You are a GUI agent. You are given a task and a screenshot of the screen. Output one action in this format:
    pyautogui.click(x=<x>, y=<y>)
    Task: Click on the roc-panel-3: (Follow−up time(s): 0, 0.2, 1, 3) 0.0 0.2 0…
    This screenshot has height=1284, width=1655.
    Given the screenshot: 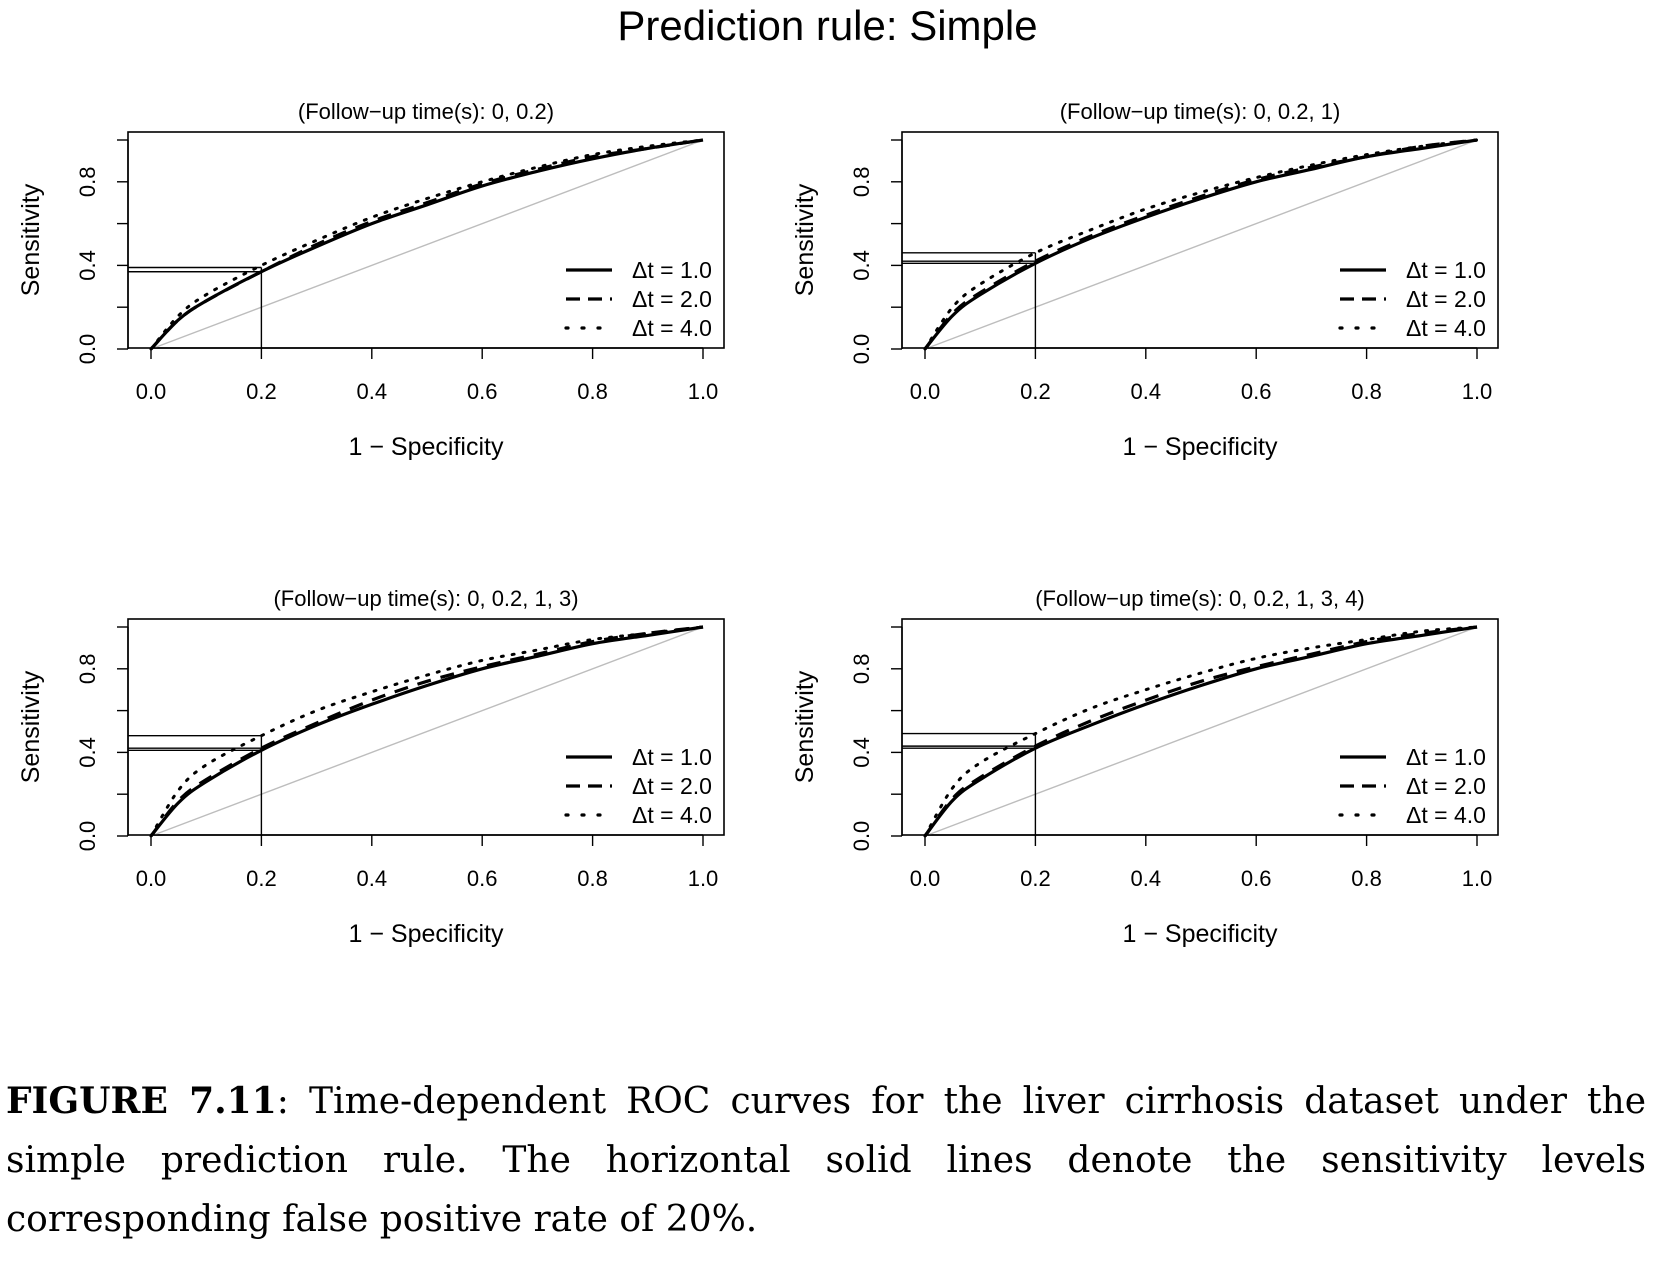 What is the action you would take?
    pyautogui.click(x=371, y=767)
    